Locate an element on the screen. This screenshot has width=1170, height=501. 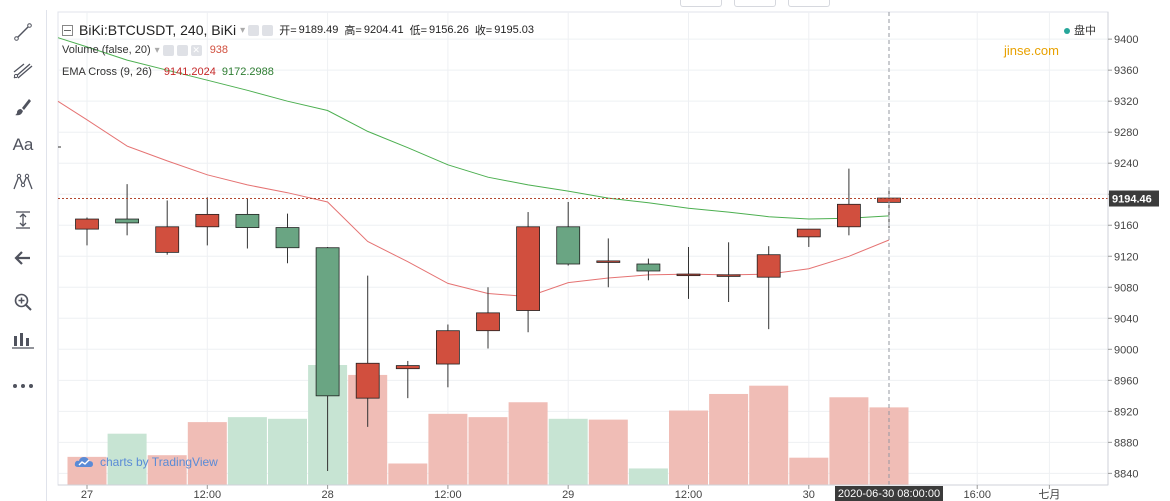
high-value: 9204.41 is located at coordinates (383, 30).